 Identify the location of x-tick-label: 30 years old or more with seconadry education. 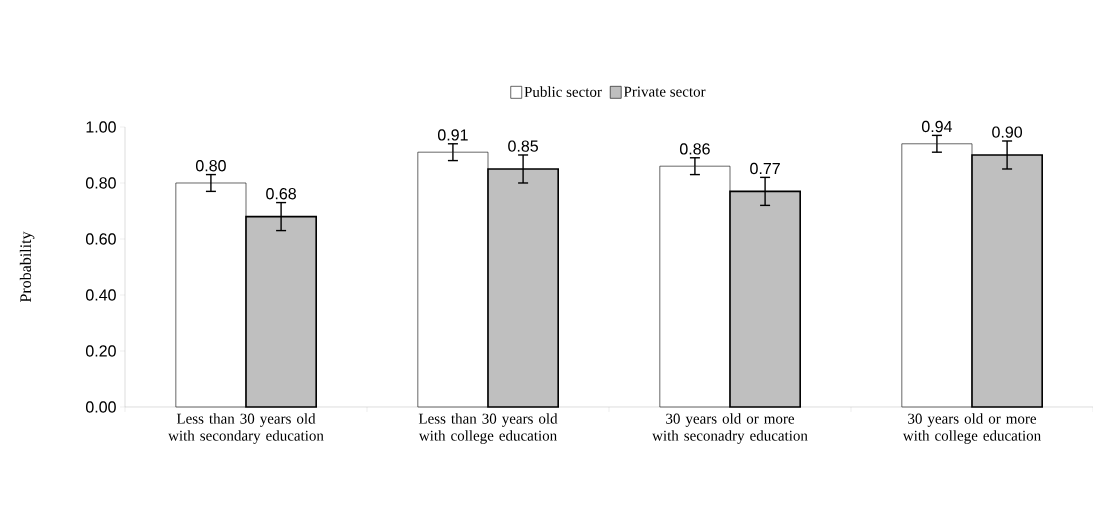
(730, 428).